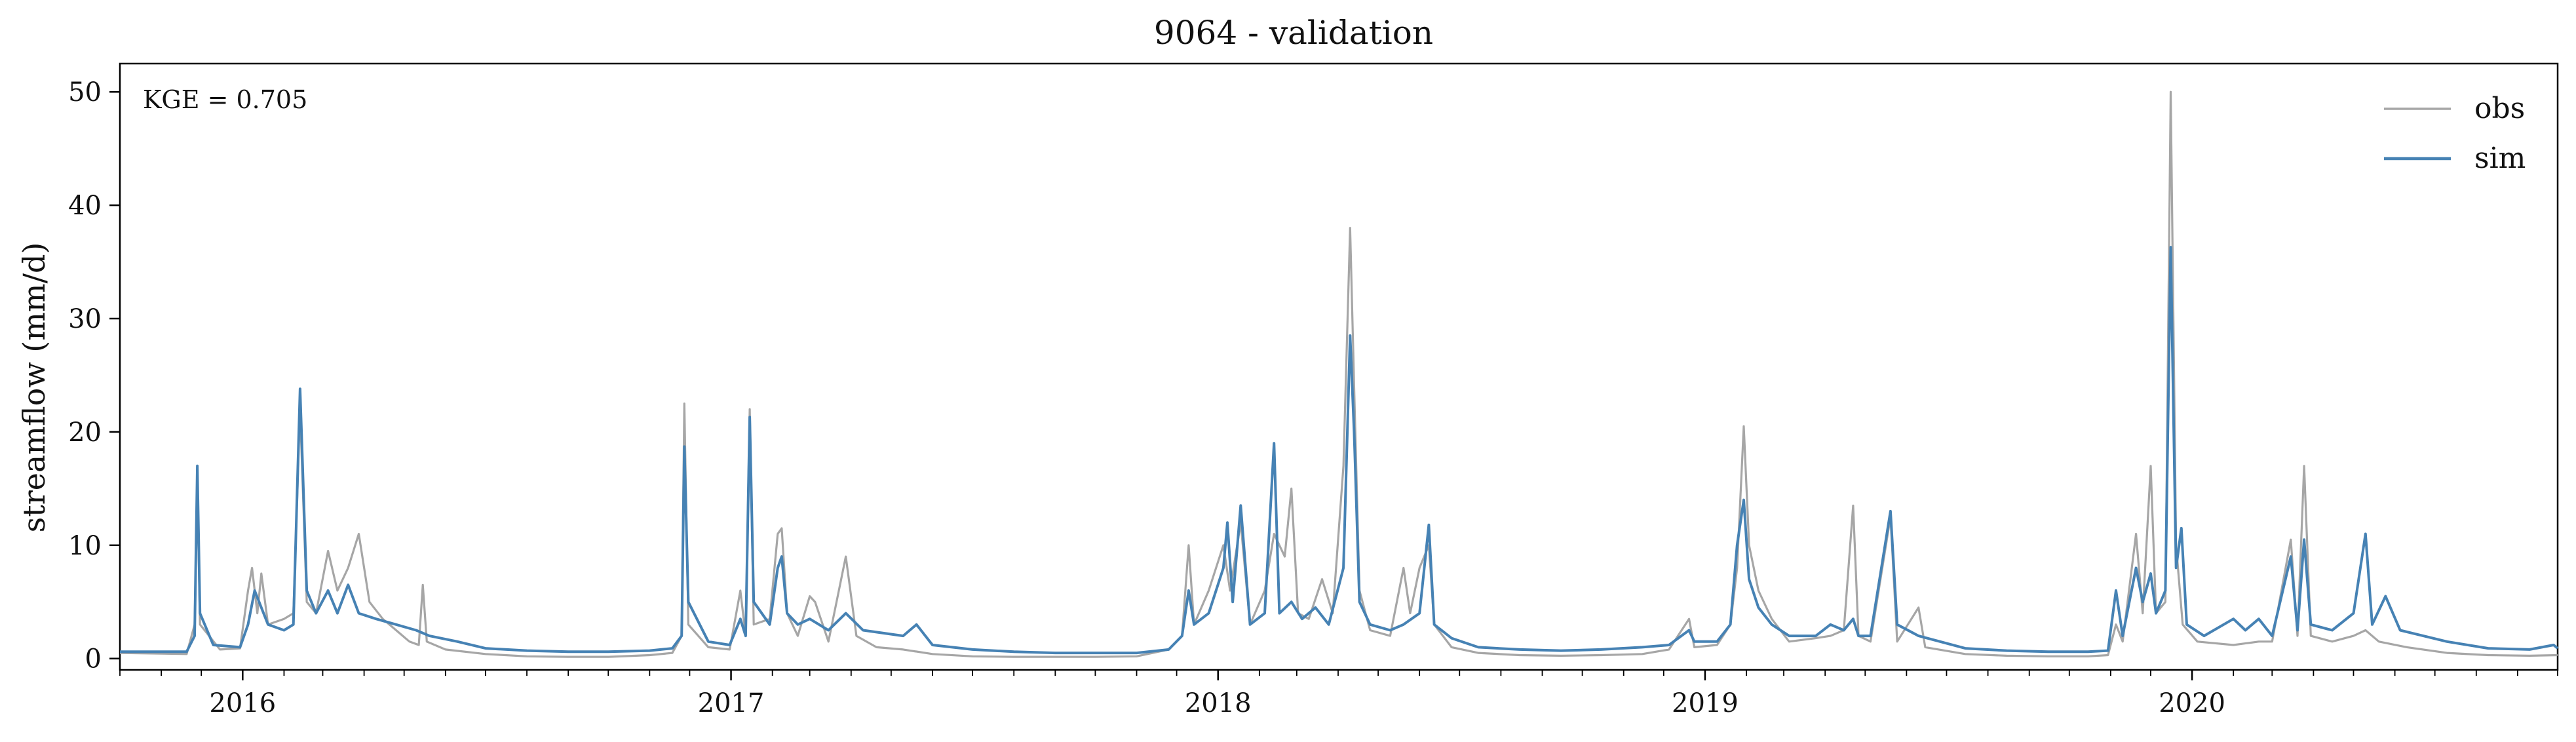 This screenshot has height=742, width=2576. I want to click on y-tick-label: 10, so click(85, 546).